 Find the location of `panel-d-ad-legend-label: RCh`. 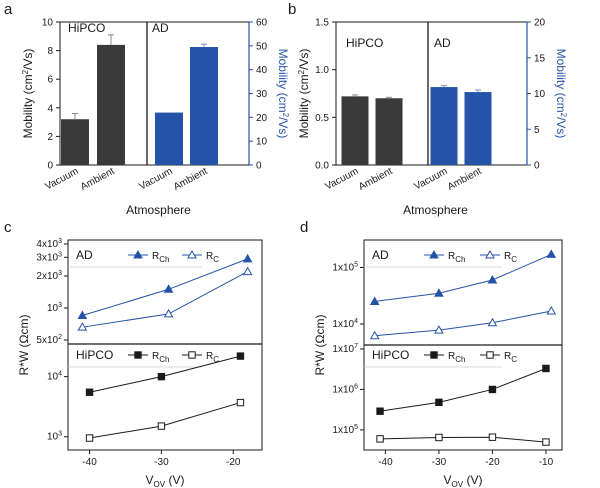

panel-d-ad-legend-label: RCh is located at coordinates (456, 257).